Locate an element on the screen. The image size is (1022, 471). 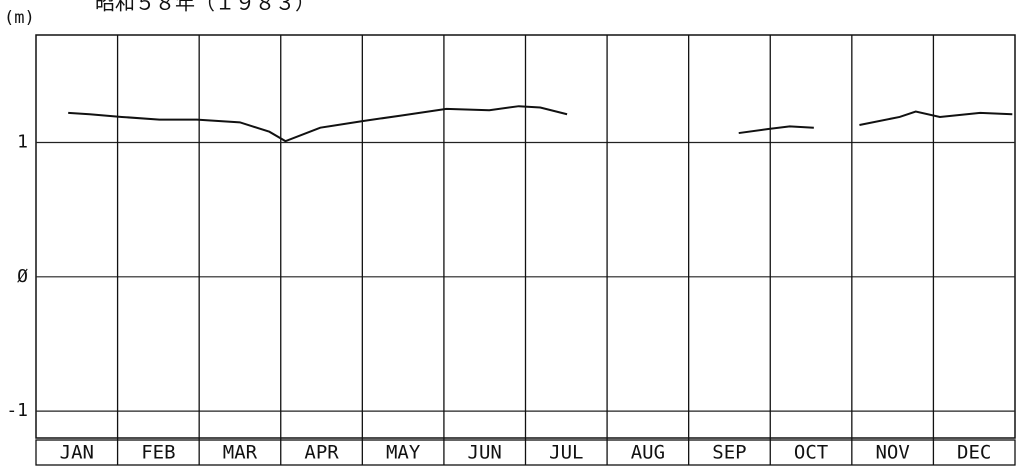
y-tick-label: Ø is located at coordinates (22, 276).